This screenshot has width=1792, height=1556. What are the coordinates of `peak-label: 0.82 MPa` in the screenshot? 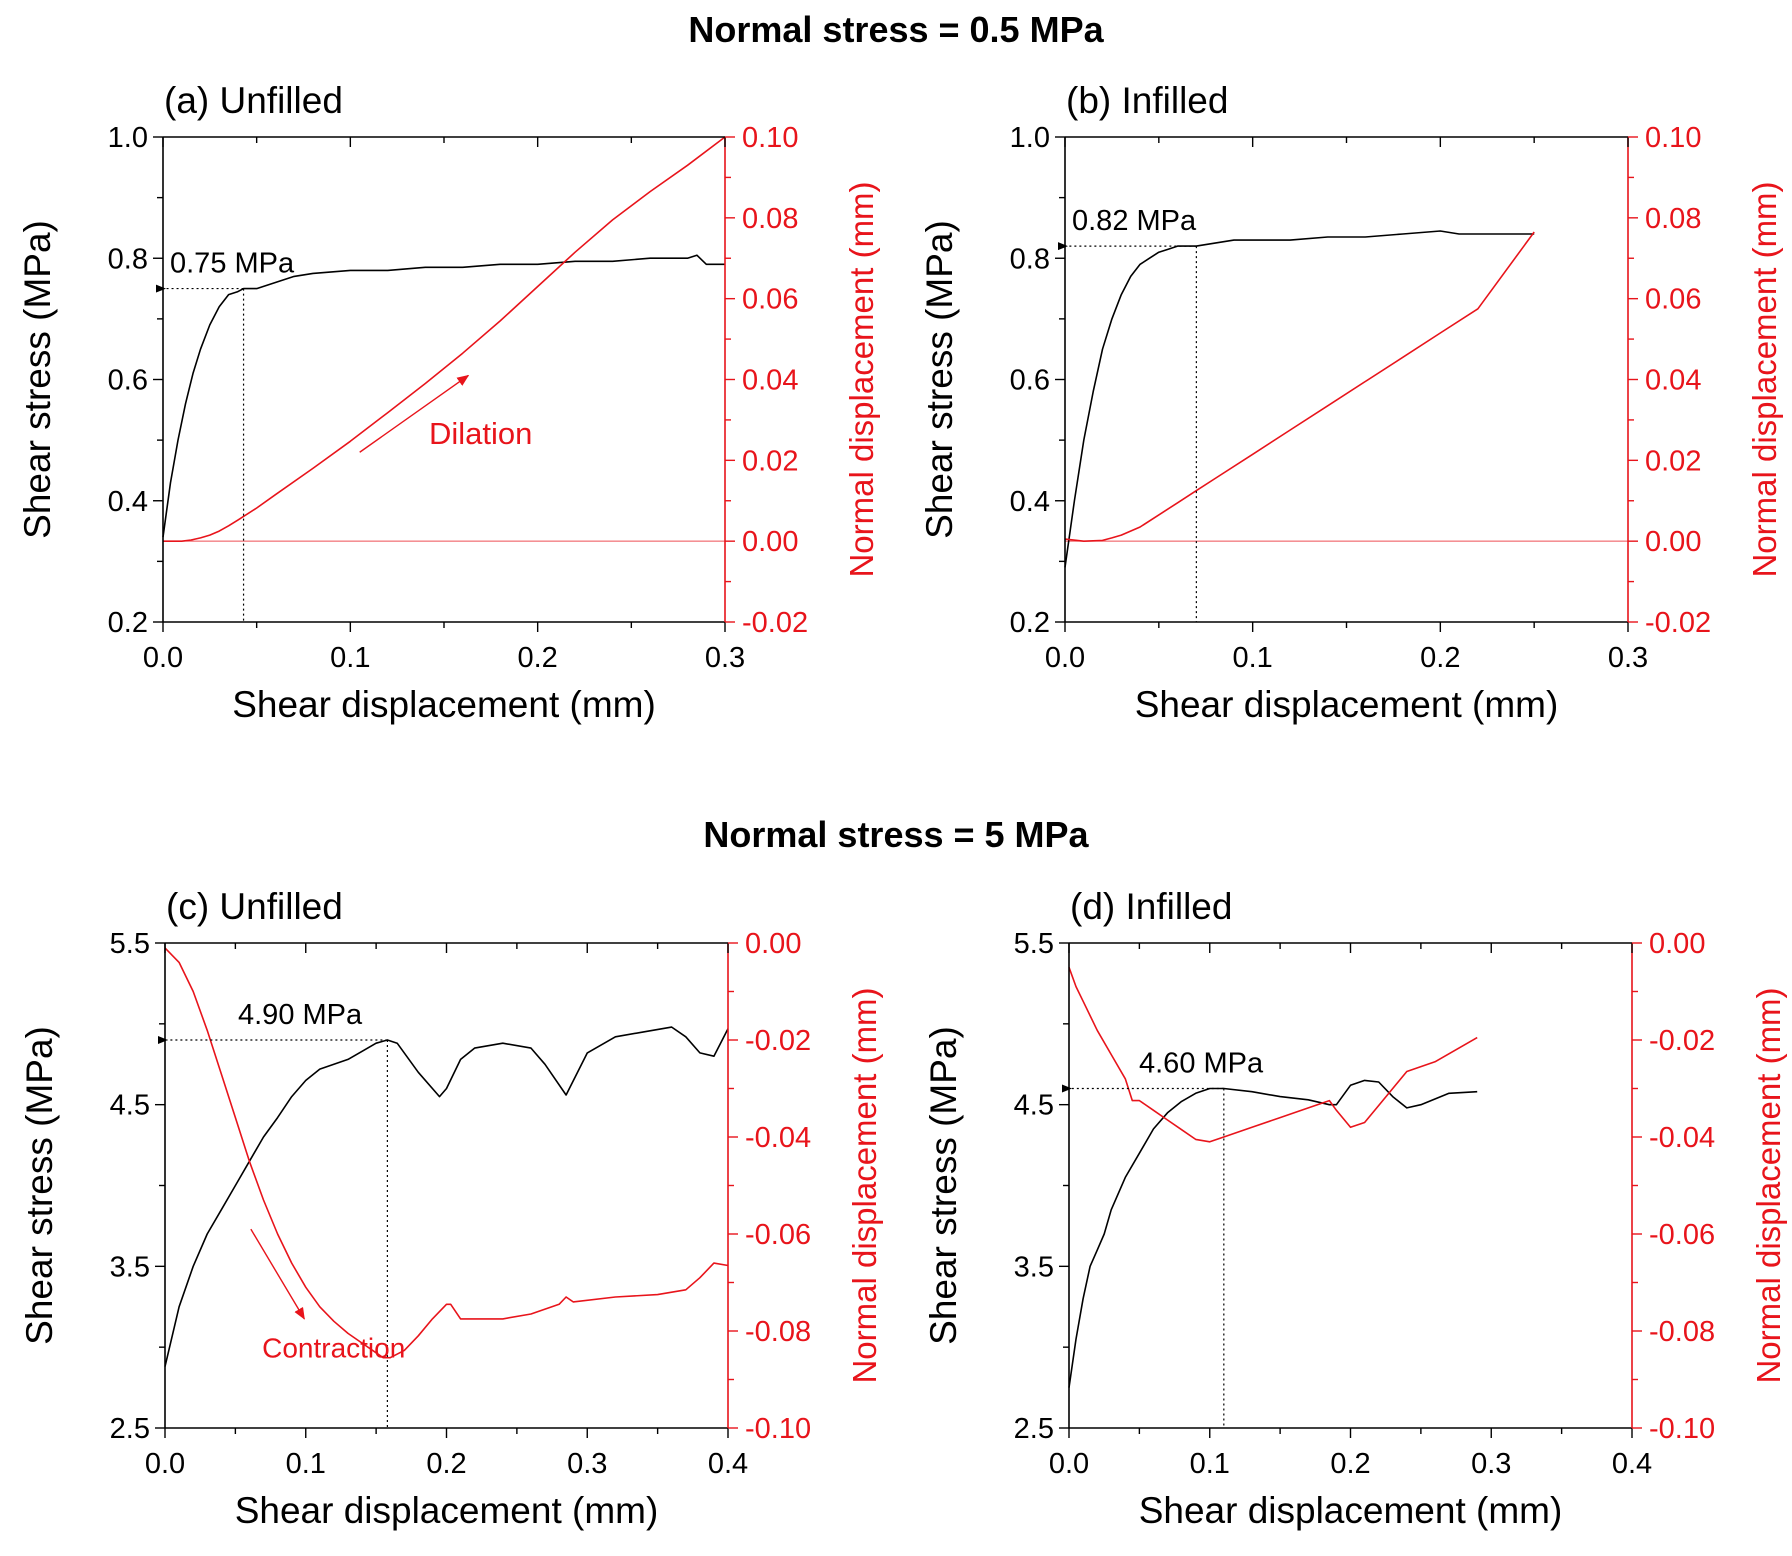 It's located at (1134, 221).